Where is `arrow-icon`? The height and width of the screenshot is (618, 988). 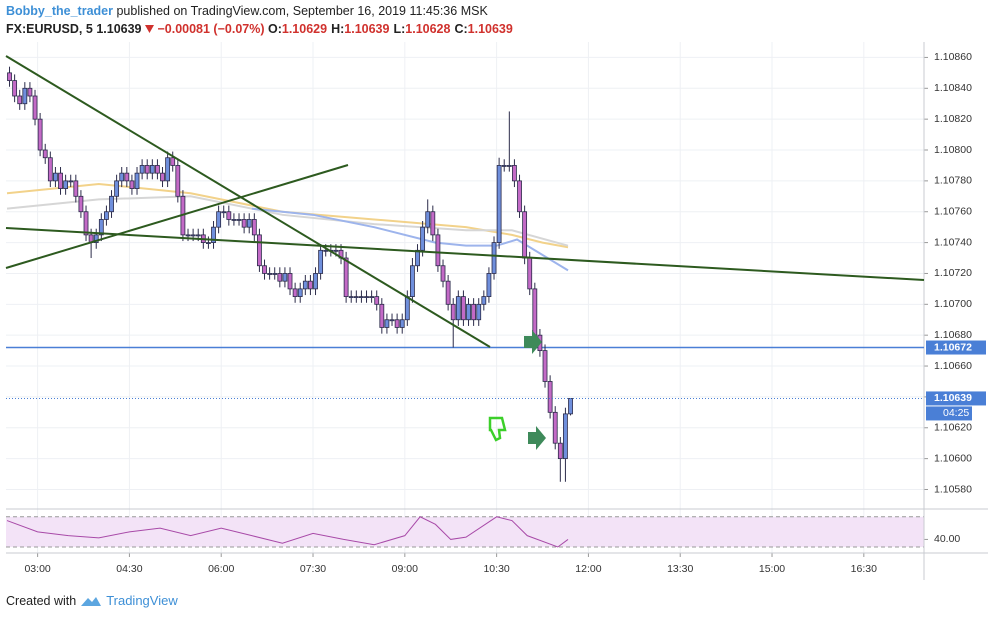 arrow-icon is located at coordinates (537, 438).